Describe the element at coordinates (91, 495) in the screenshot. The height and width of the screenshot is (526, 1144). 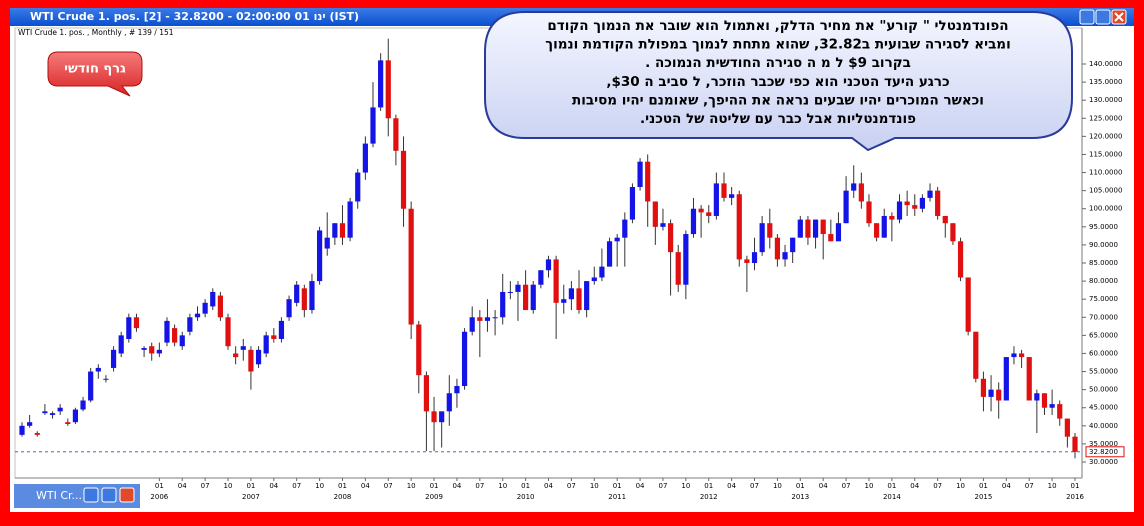
I see `tab-restore` at that location.